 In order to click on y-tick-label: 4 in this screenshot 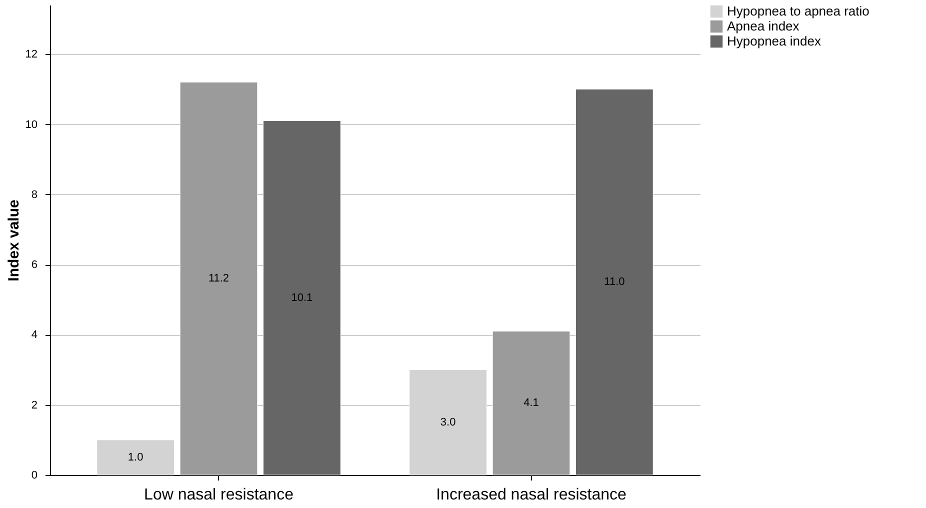, I will do `click(34, 335)`.